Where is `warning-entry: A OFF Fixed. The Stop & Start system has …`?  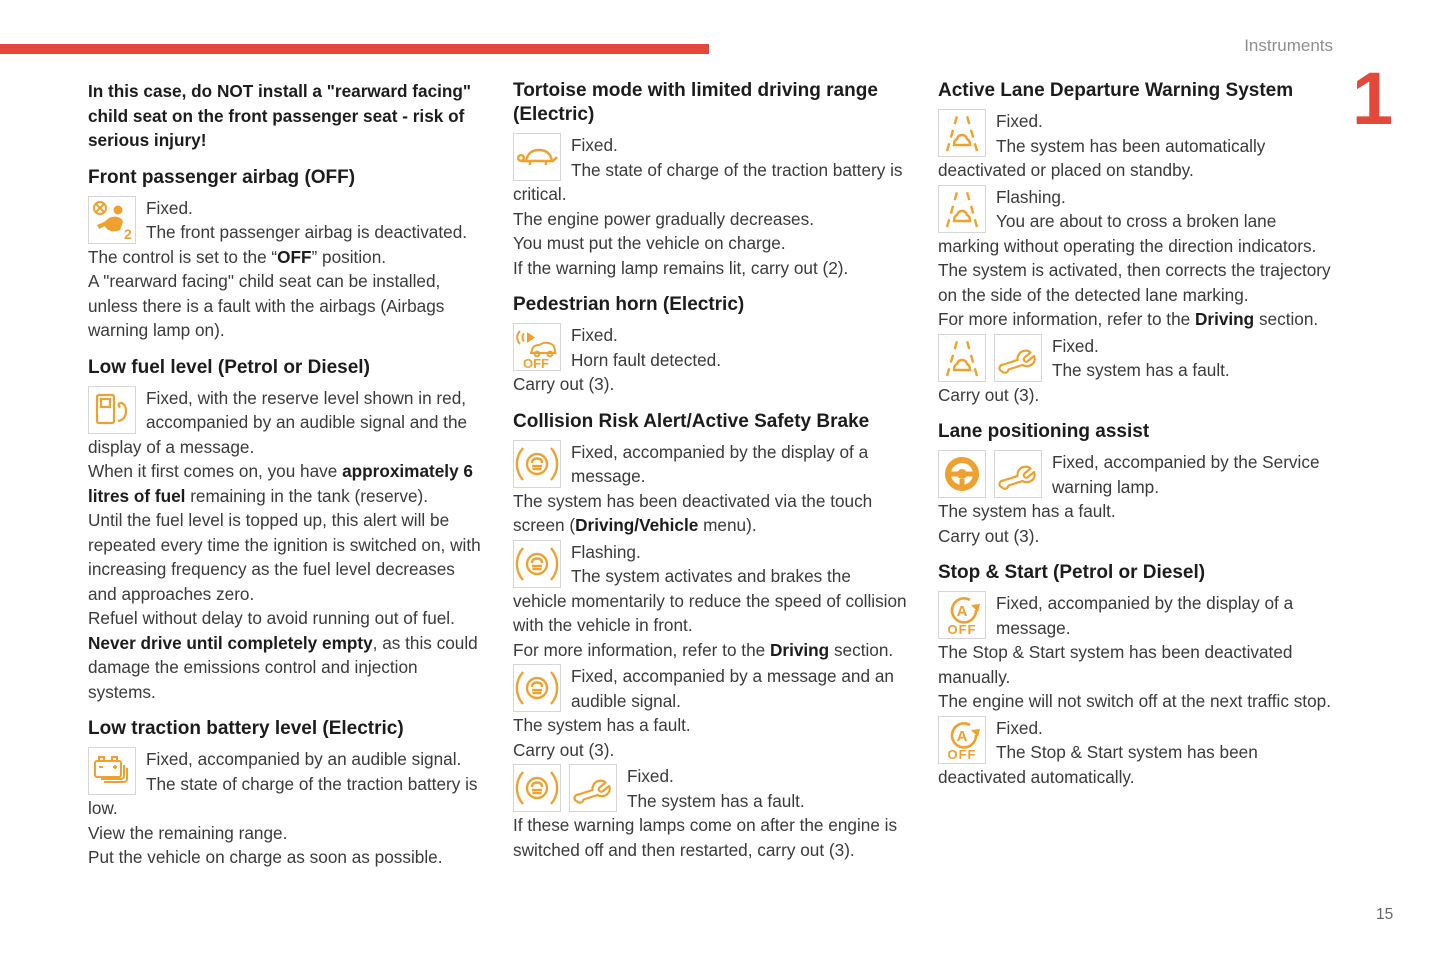
warning-entry: A OFF Fixed. The Stop & Start system has … is located at coordinates (1135, 752).